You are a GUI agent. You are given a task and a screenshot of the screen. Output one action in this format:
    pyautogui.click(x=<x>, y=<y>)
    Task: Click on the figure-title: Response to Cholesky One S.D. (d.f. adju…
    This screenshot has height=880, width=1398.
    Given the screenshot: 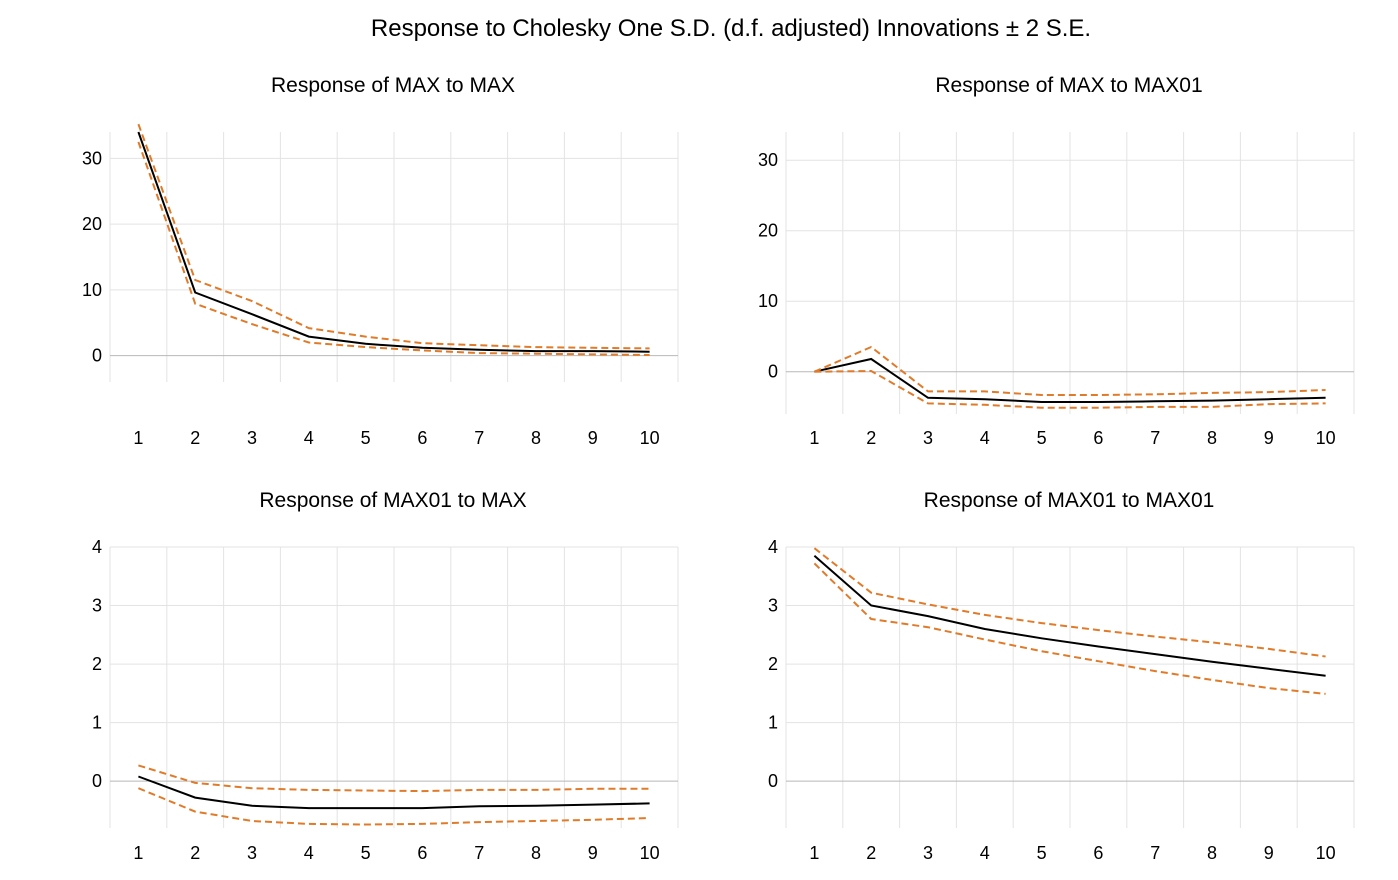 What is the action you would take?
    pyautogui.click(x=731, y=28)
    